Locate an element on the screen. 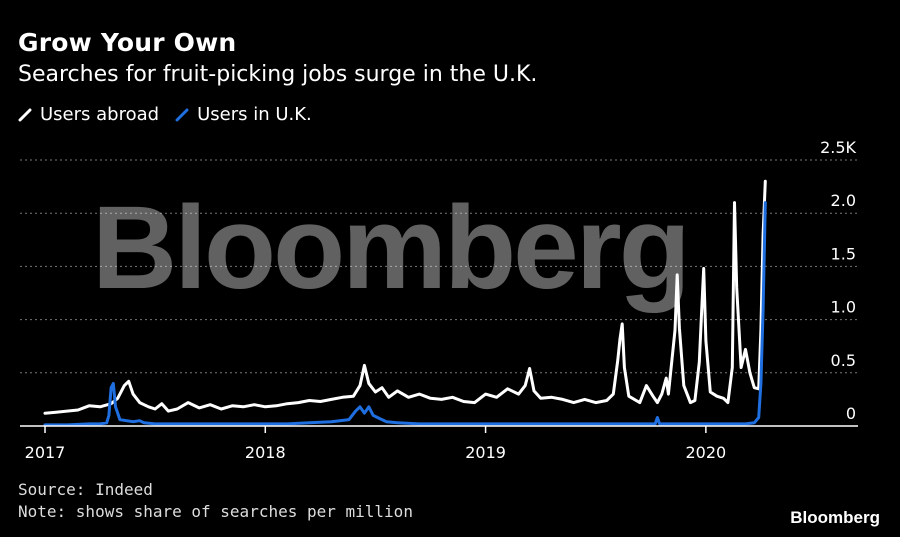 Image resolution: width=900 pixels, height=537 pixels. y-tick-label: 2.0 is located at coordinates (843, 200).